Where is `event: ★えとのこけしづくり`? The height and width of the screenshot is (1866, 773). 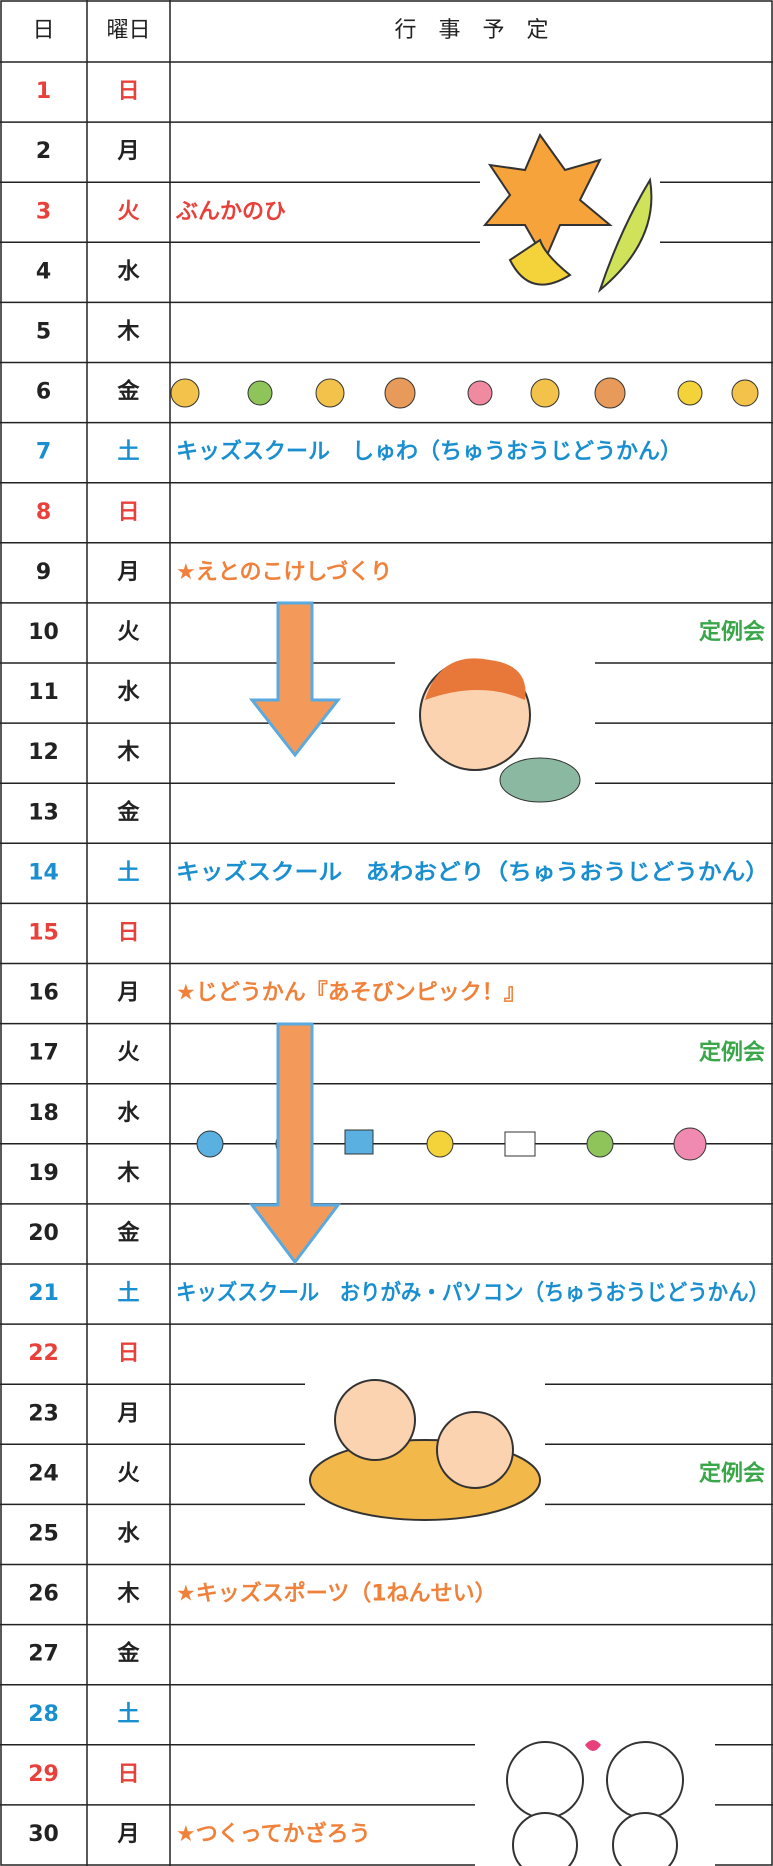 event: ★えとのこけしづくり is located at coordinates (284, 572).